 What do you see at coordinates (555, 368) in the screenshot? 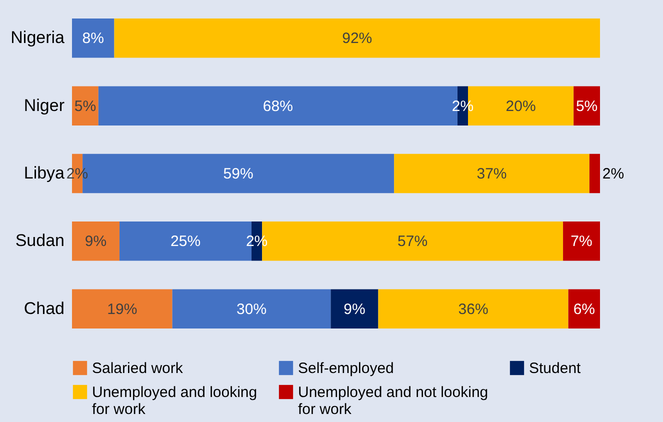
I see `legend-label: Student` at bounding box center [555, 368].